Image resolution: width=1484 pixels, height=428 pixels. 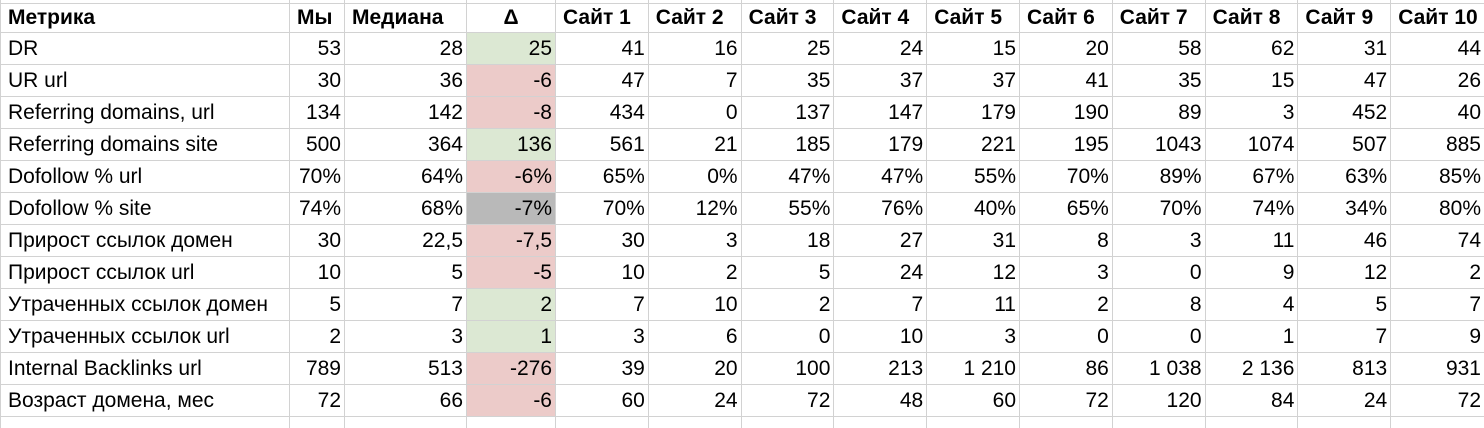 I want to click on value-cell: 21, so click(x=695, y=145).